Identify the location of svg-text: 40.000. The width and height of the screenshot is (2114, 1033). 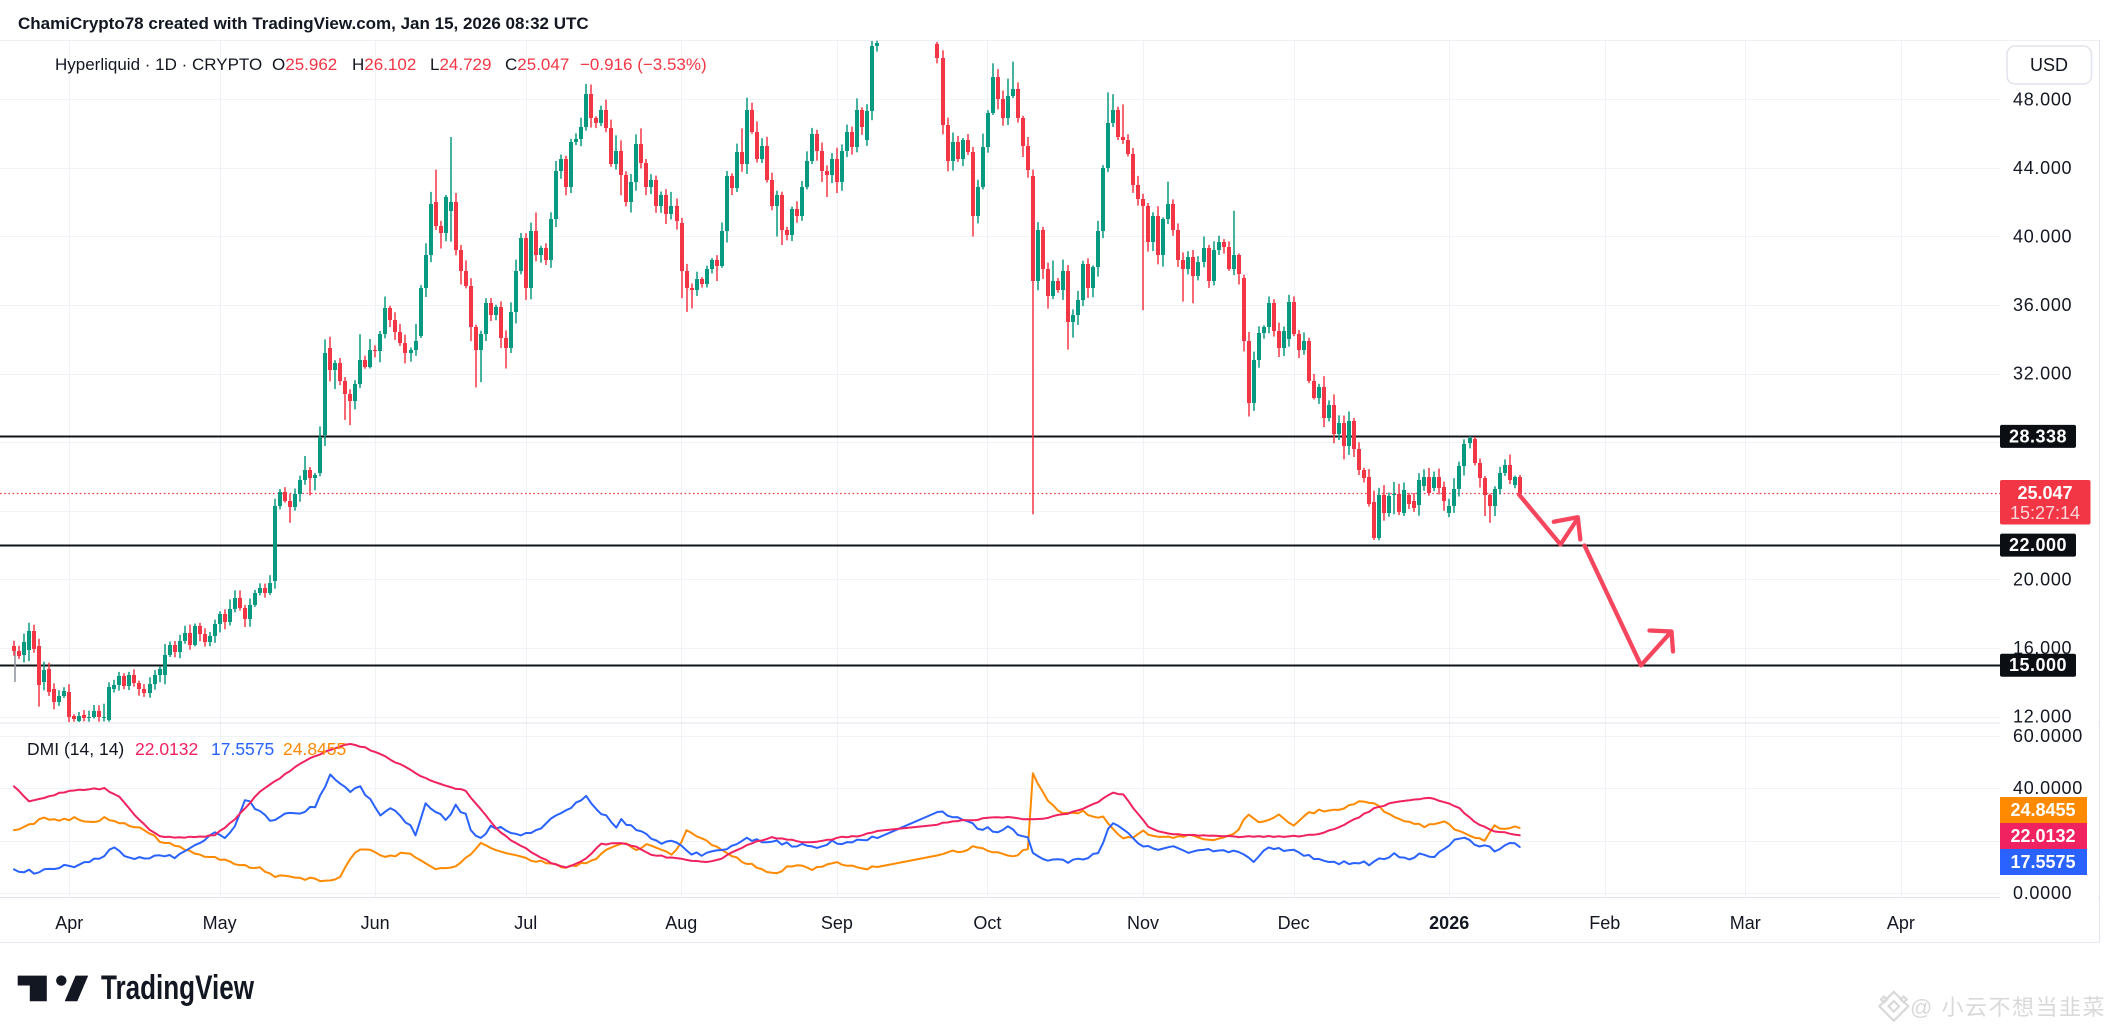
(2042, 237).